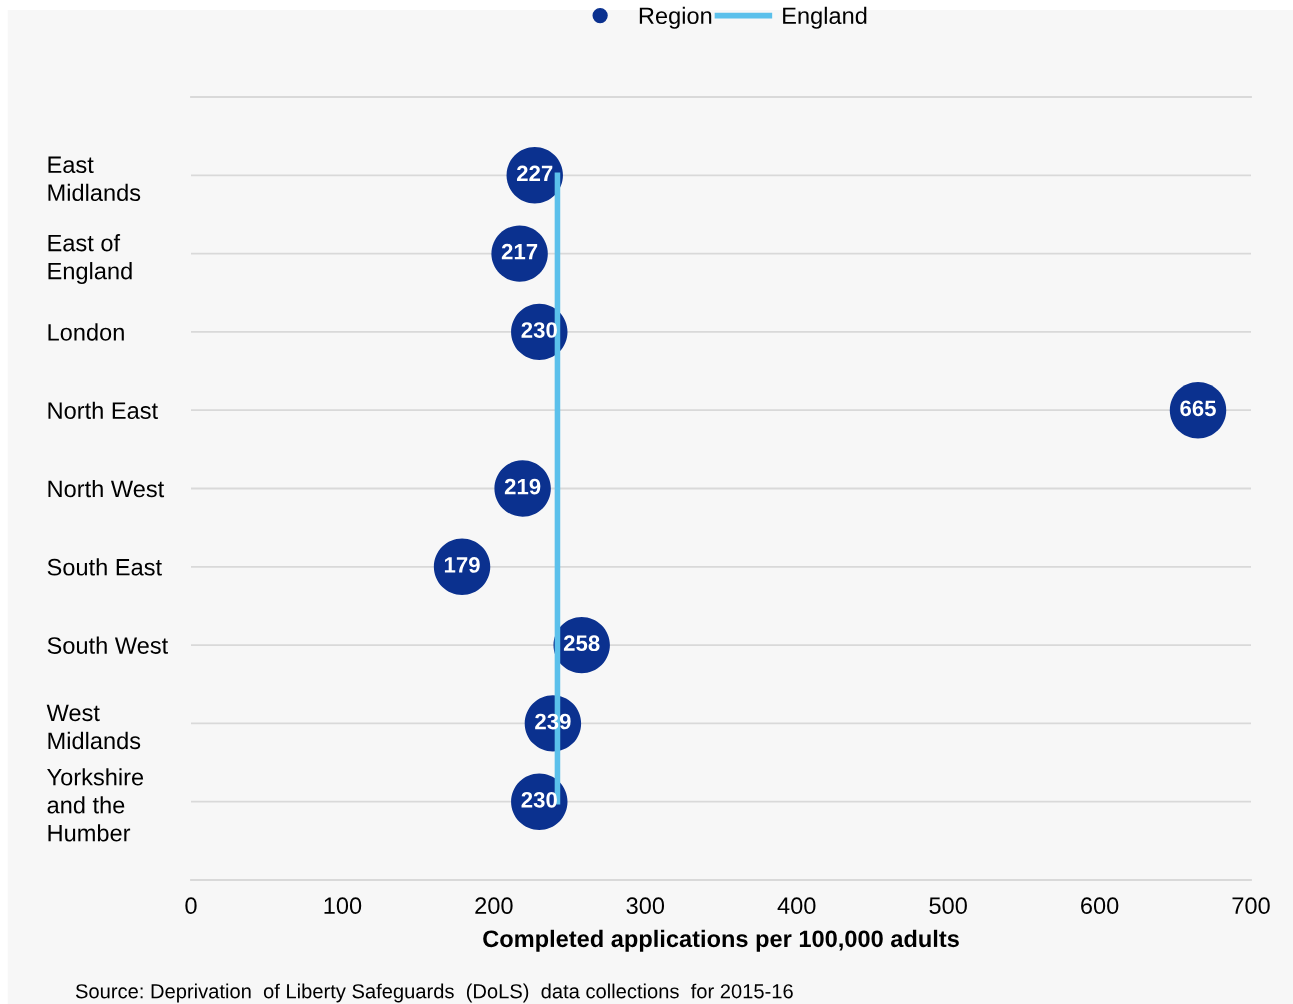 This screenshot has height=1004, width=1293. What do you see at coordinates (534, 173) in the screenshot?
I see `data-label: 227` at bounding box center [534, 173].